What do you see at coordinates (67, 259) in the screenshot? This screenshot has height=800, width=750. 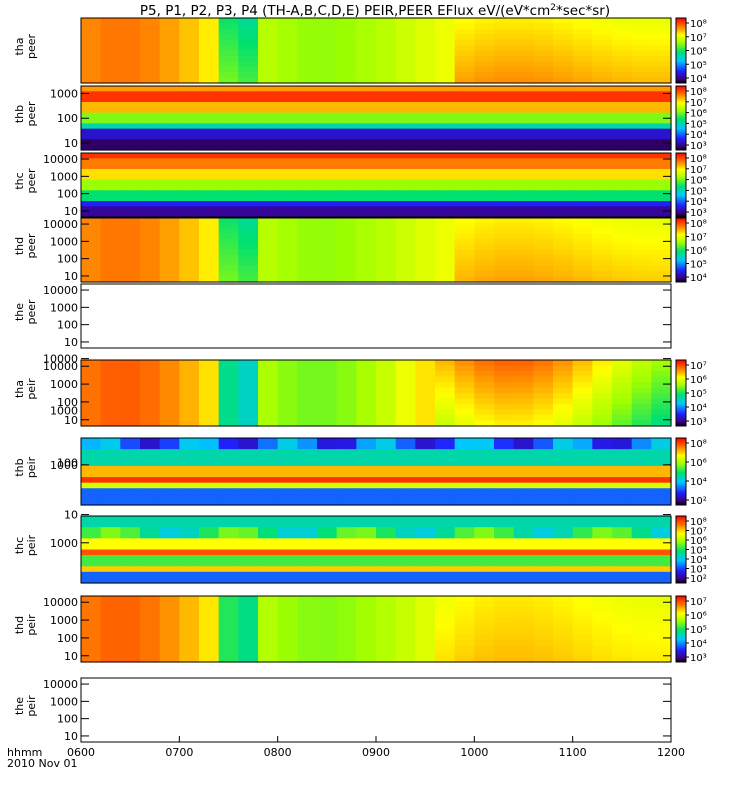 I see `y-tick-label: 100` at bounding box center [67, 259].